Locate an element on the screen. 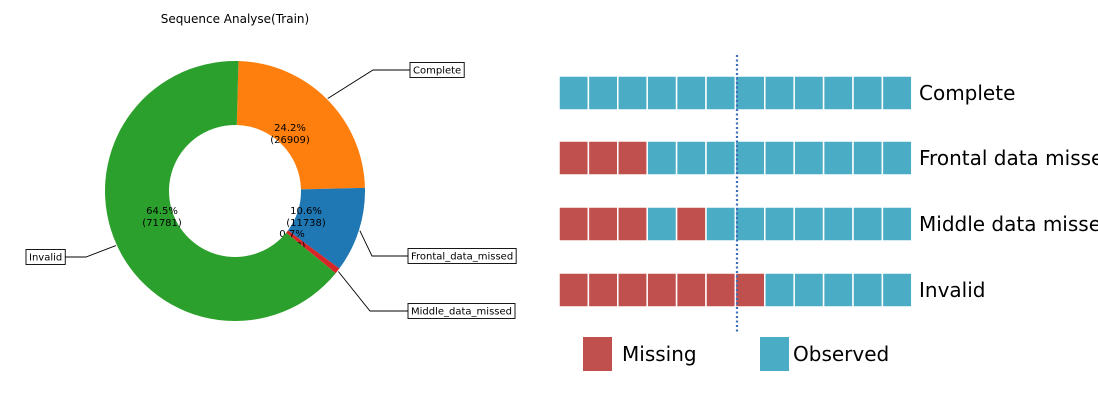 The image size is (1098, 401). slice-name-label-middle-data-missed: Middle_data_missed is located at coordinates (461, 312).